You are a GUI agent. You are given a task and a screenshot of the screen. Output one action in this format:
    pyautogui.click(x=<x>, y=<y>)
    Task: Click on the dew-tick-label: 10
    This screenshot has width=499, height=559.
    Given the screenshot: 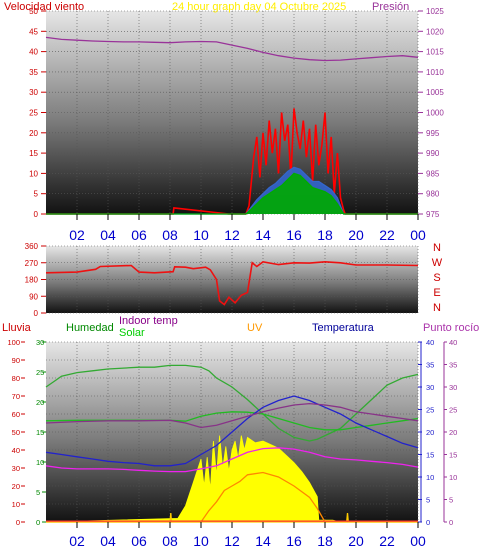 What is the action you would take?
    pyautogui.click(x=453, y=477)
    